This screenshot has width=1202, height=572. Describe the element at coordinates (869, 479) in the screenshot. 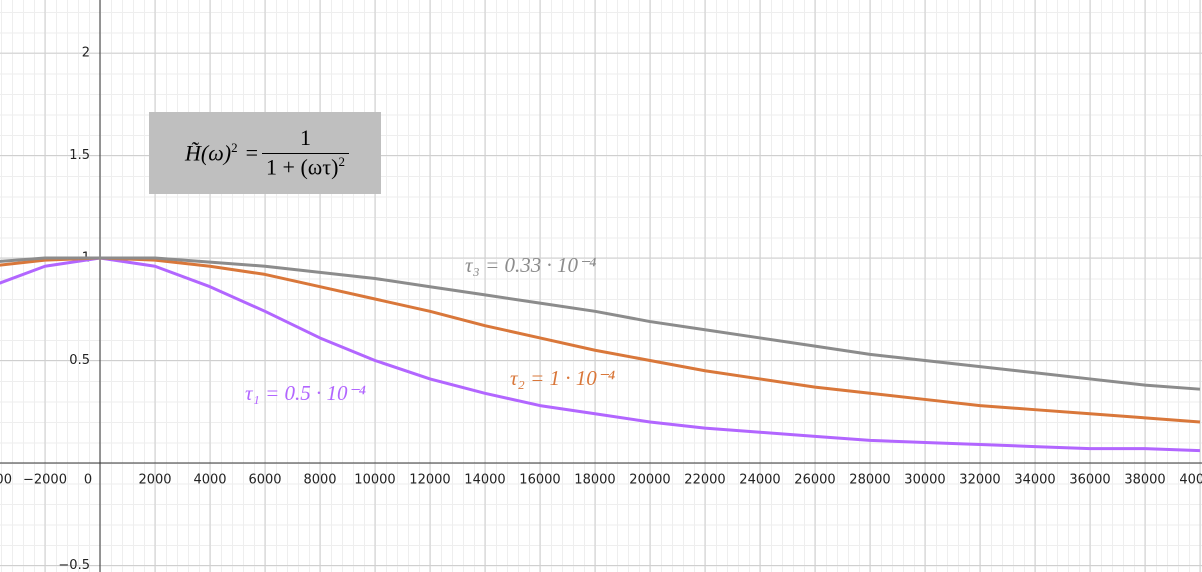

I see `x-tick-label: 28000` at that location.